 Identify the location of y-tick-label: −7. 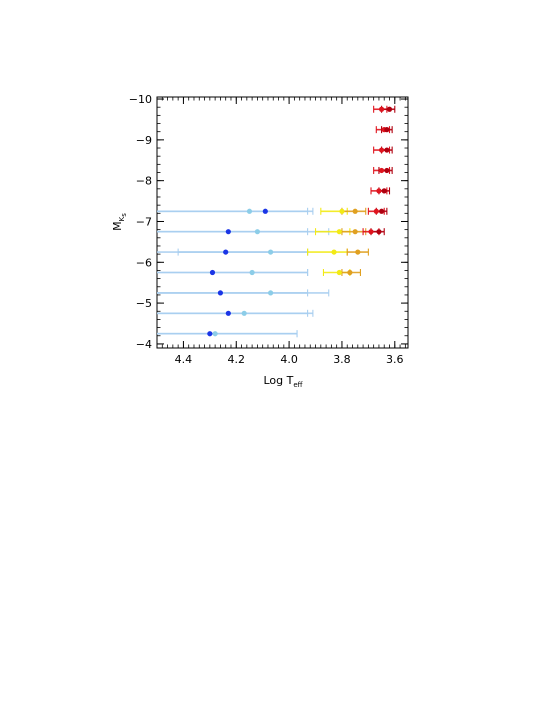
(144, 221).